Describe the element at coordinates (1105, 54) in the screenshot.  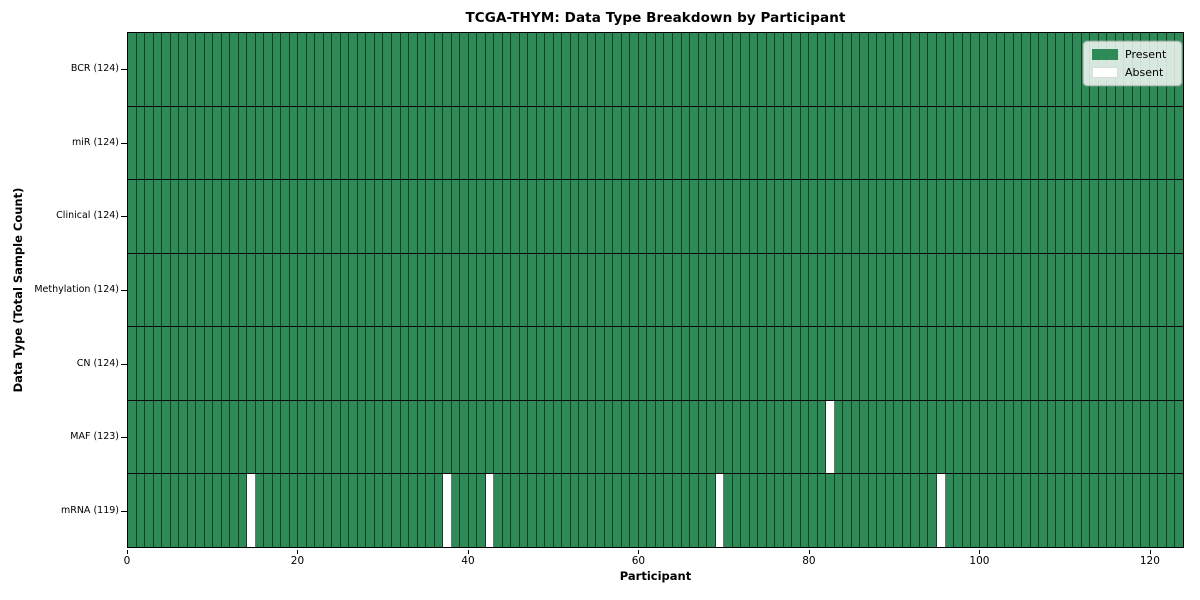
I see `present-swatch-icon` at that location.